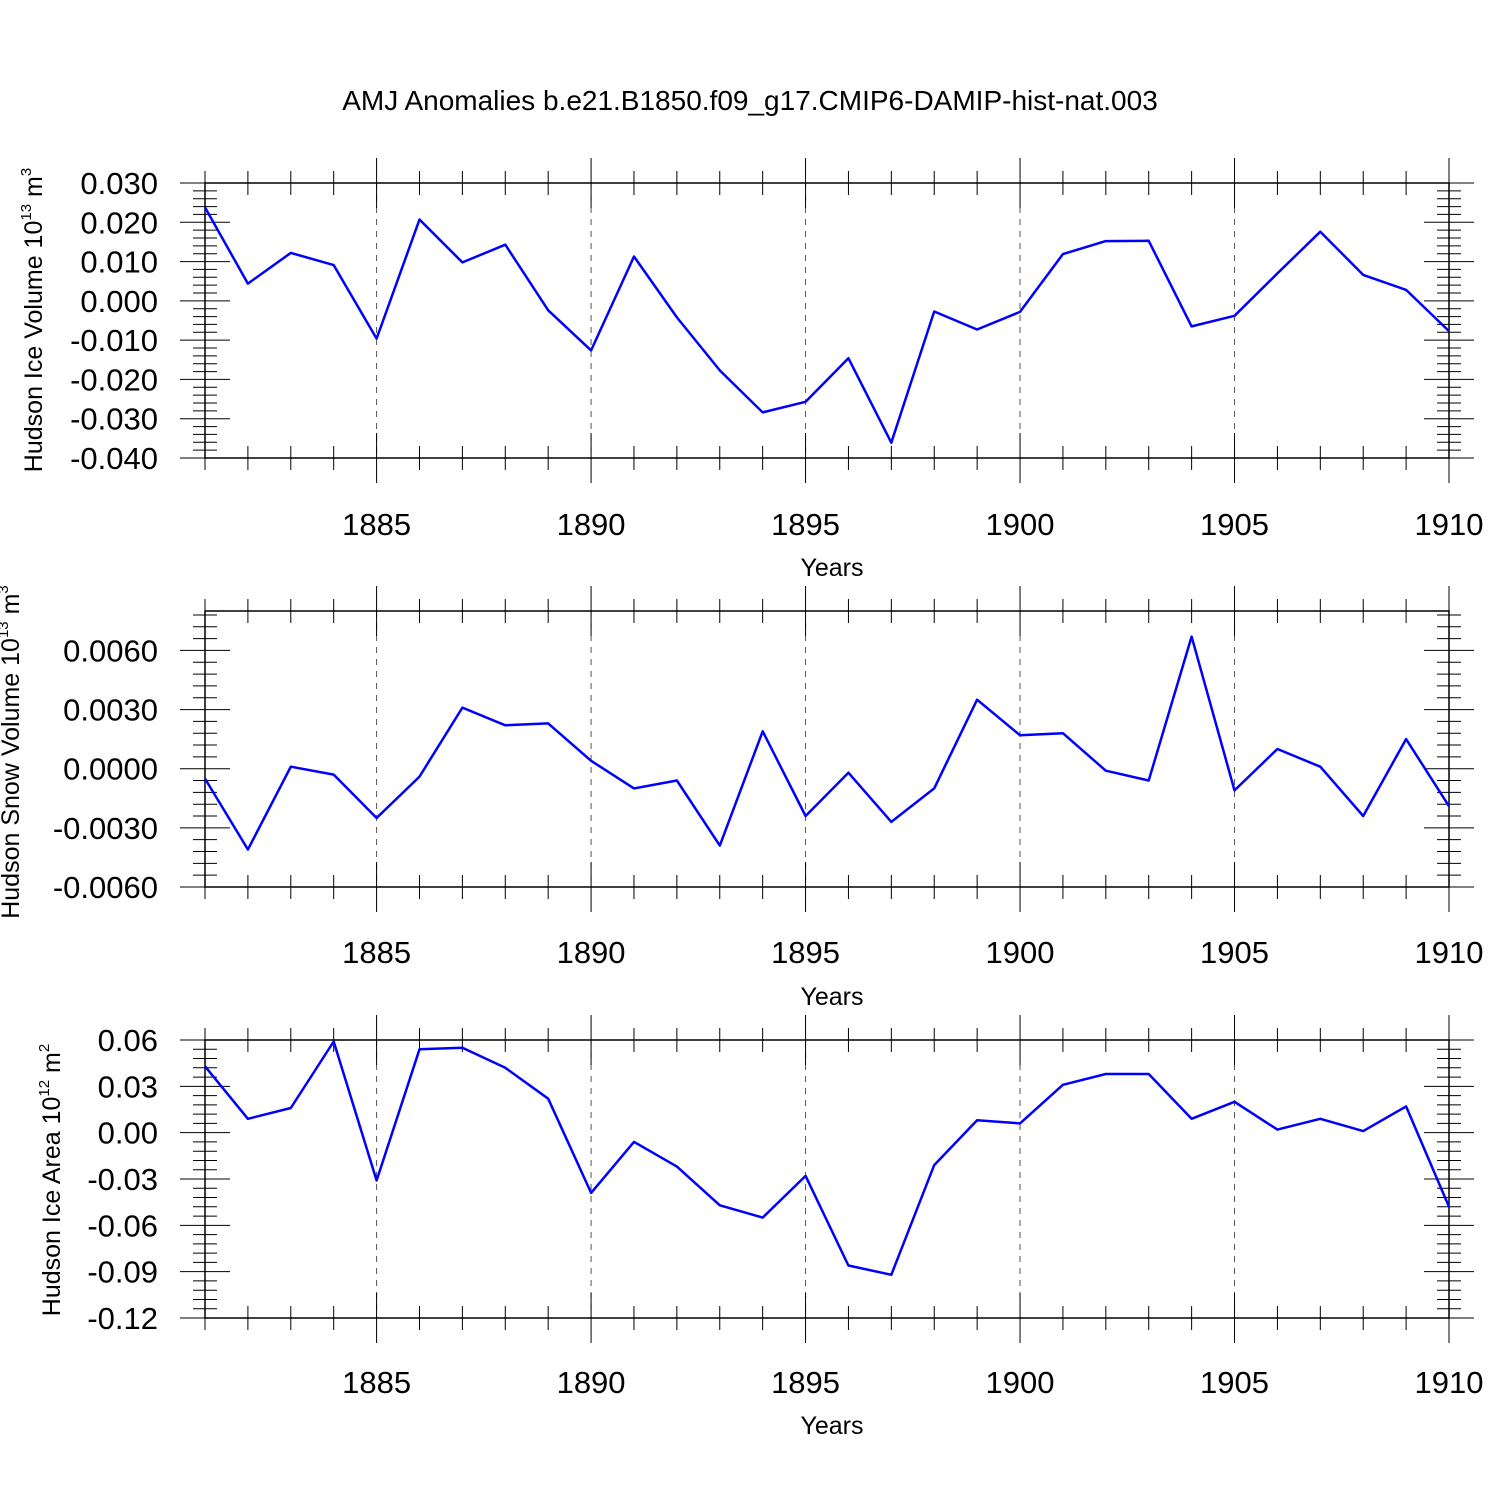  I want to click on panel-snow-volume-xtick-labels: 1885 1890 1895 1900 1905 1910, so click(912, 952).